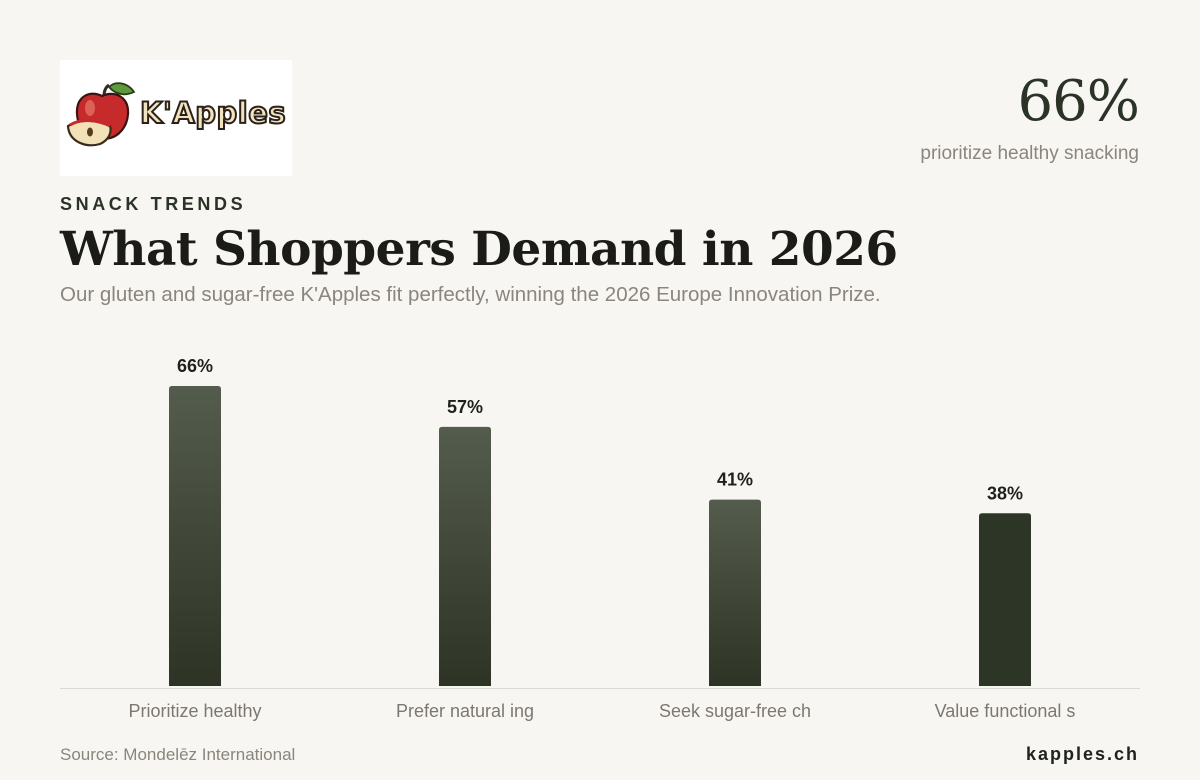  Describe the element at coordinates (213, 113) in the screenshot. I see `logo-wordmark: K'Apples` at that location.